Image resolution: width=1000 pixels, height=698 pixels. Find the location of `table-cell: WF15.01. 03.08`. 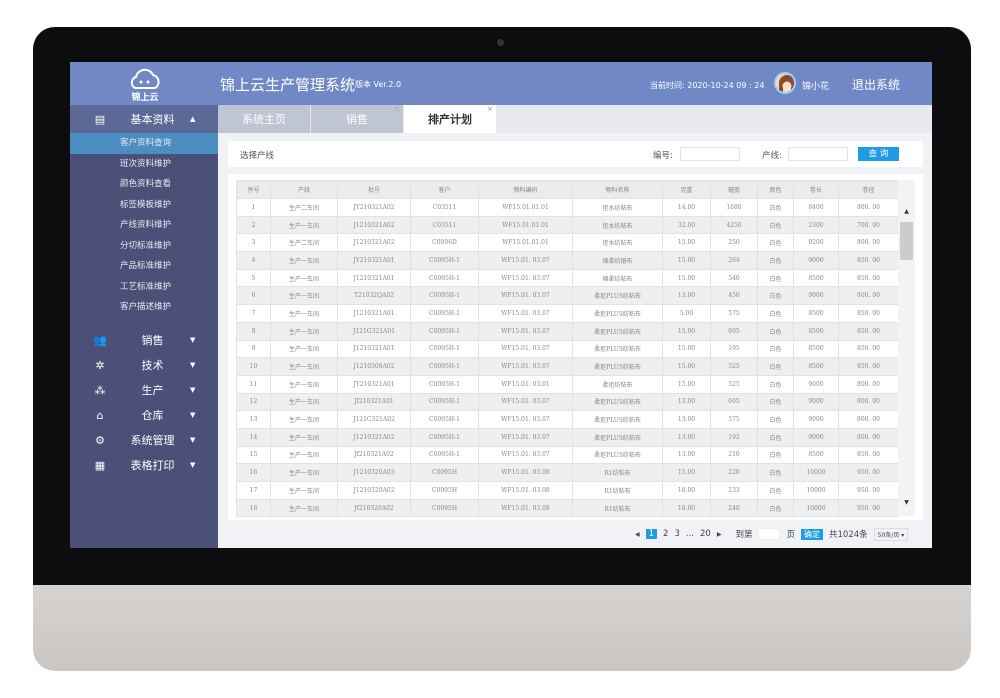

table-cell: WF15.01. 03.08 is located at coordinates (525, 490).